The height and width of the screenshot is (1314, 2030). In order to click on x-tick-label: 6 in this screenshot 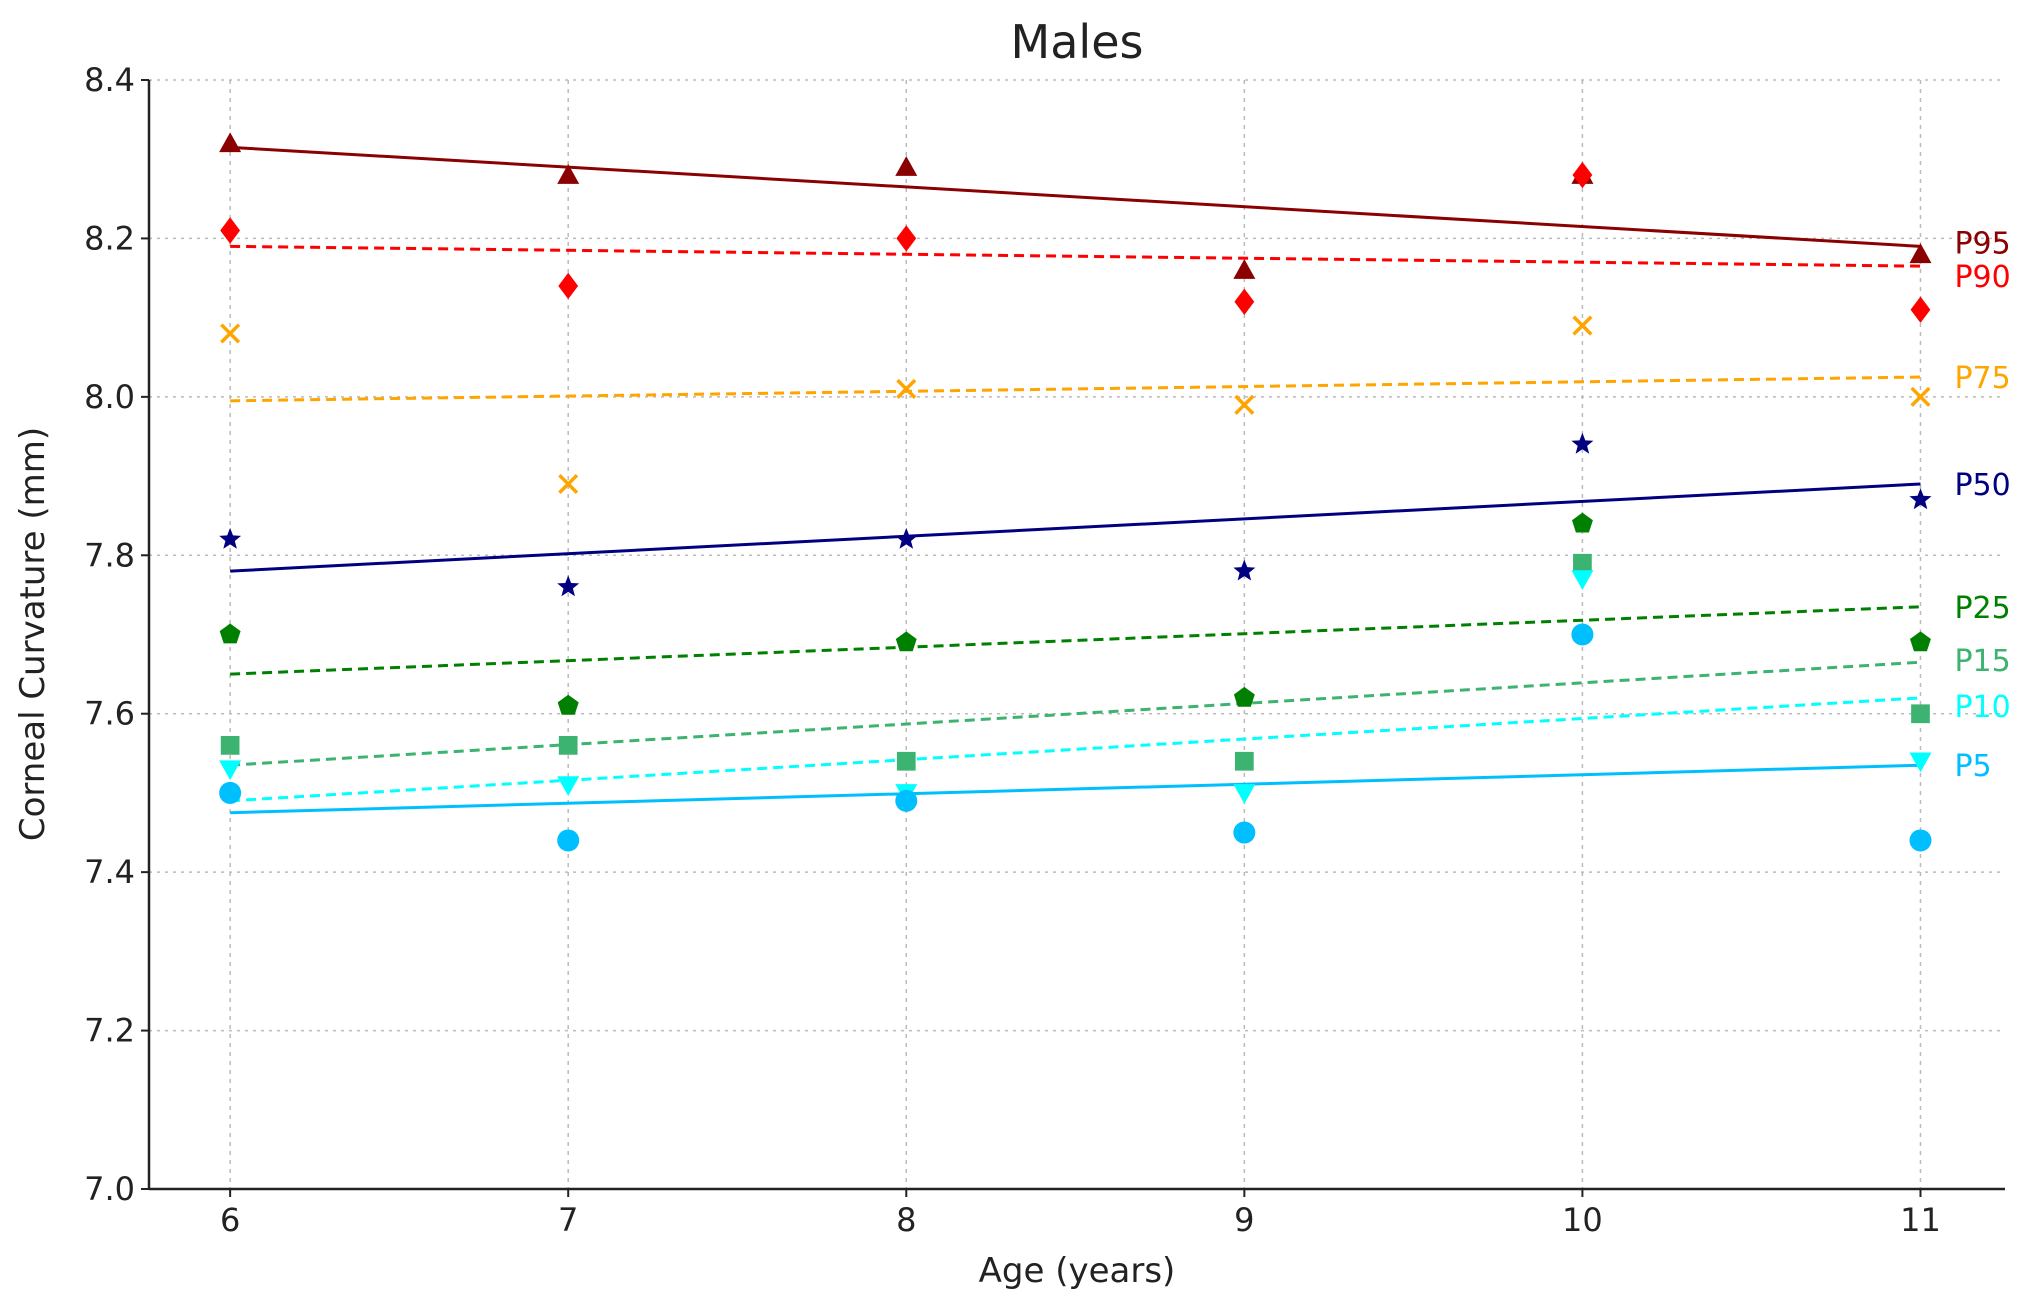, I will do `click(230, 1220)`.